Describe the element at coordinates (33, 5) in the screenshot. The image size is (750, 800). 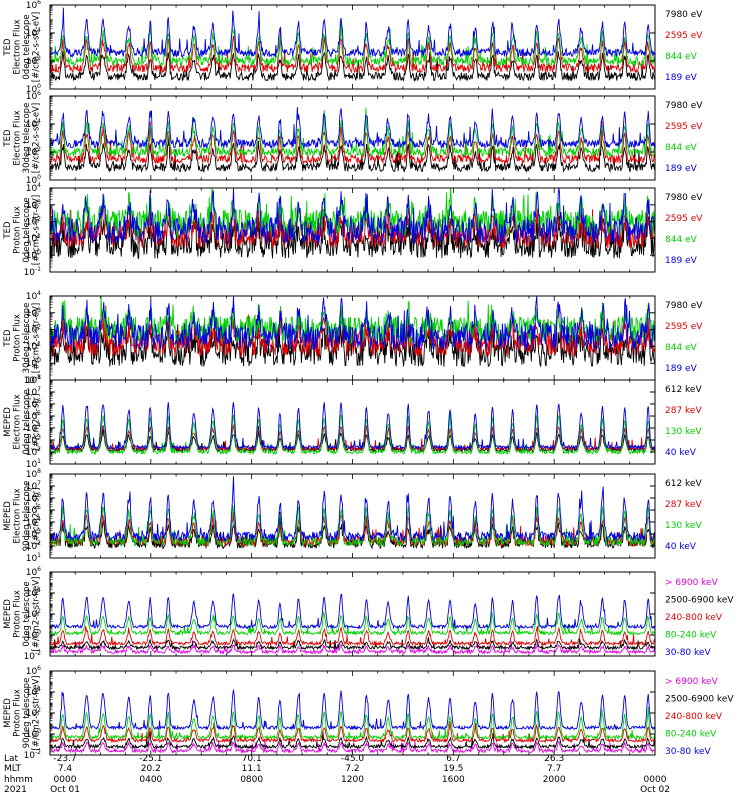
I see `y-tick-label: 10⁶` at that location.